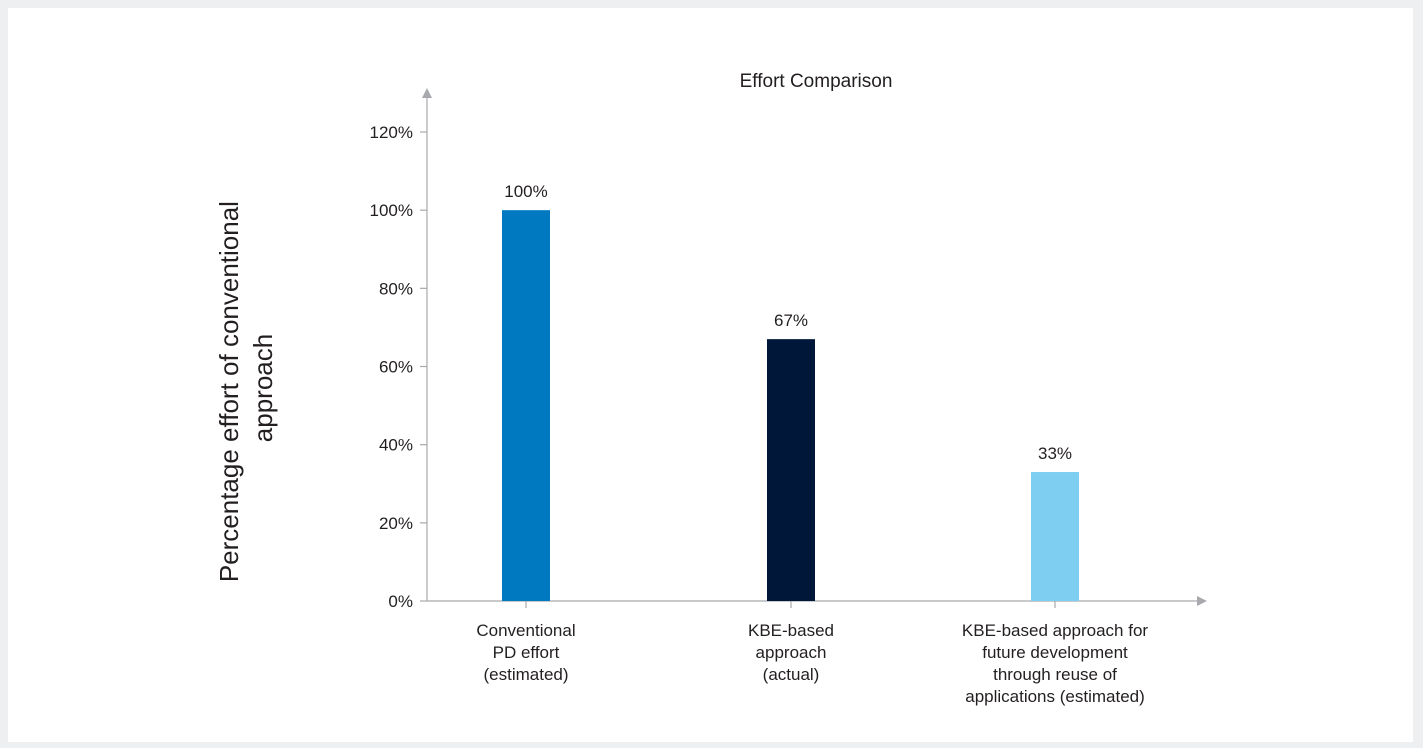 Image resolution: width=1423 pixels, height=748 pixels. I want to click on data-label: 67%, so click(791, 320).